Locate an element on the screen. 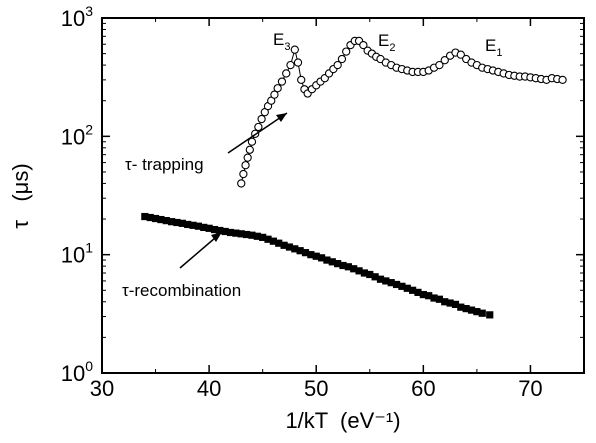 The image size is (596, 443). y-tick-label: 10² is located at coordinates (77, 135).